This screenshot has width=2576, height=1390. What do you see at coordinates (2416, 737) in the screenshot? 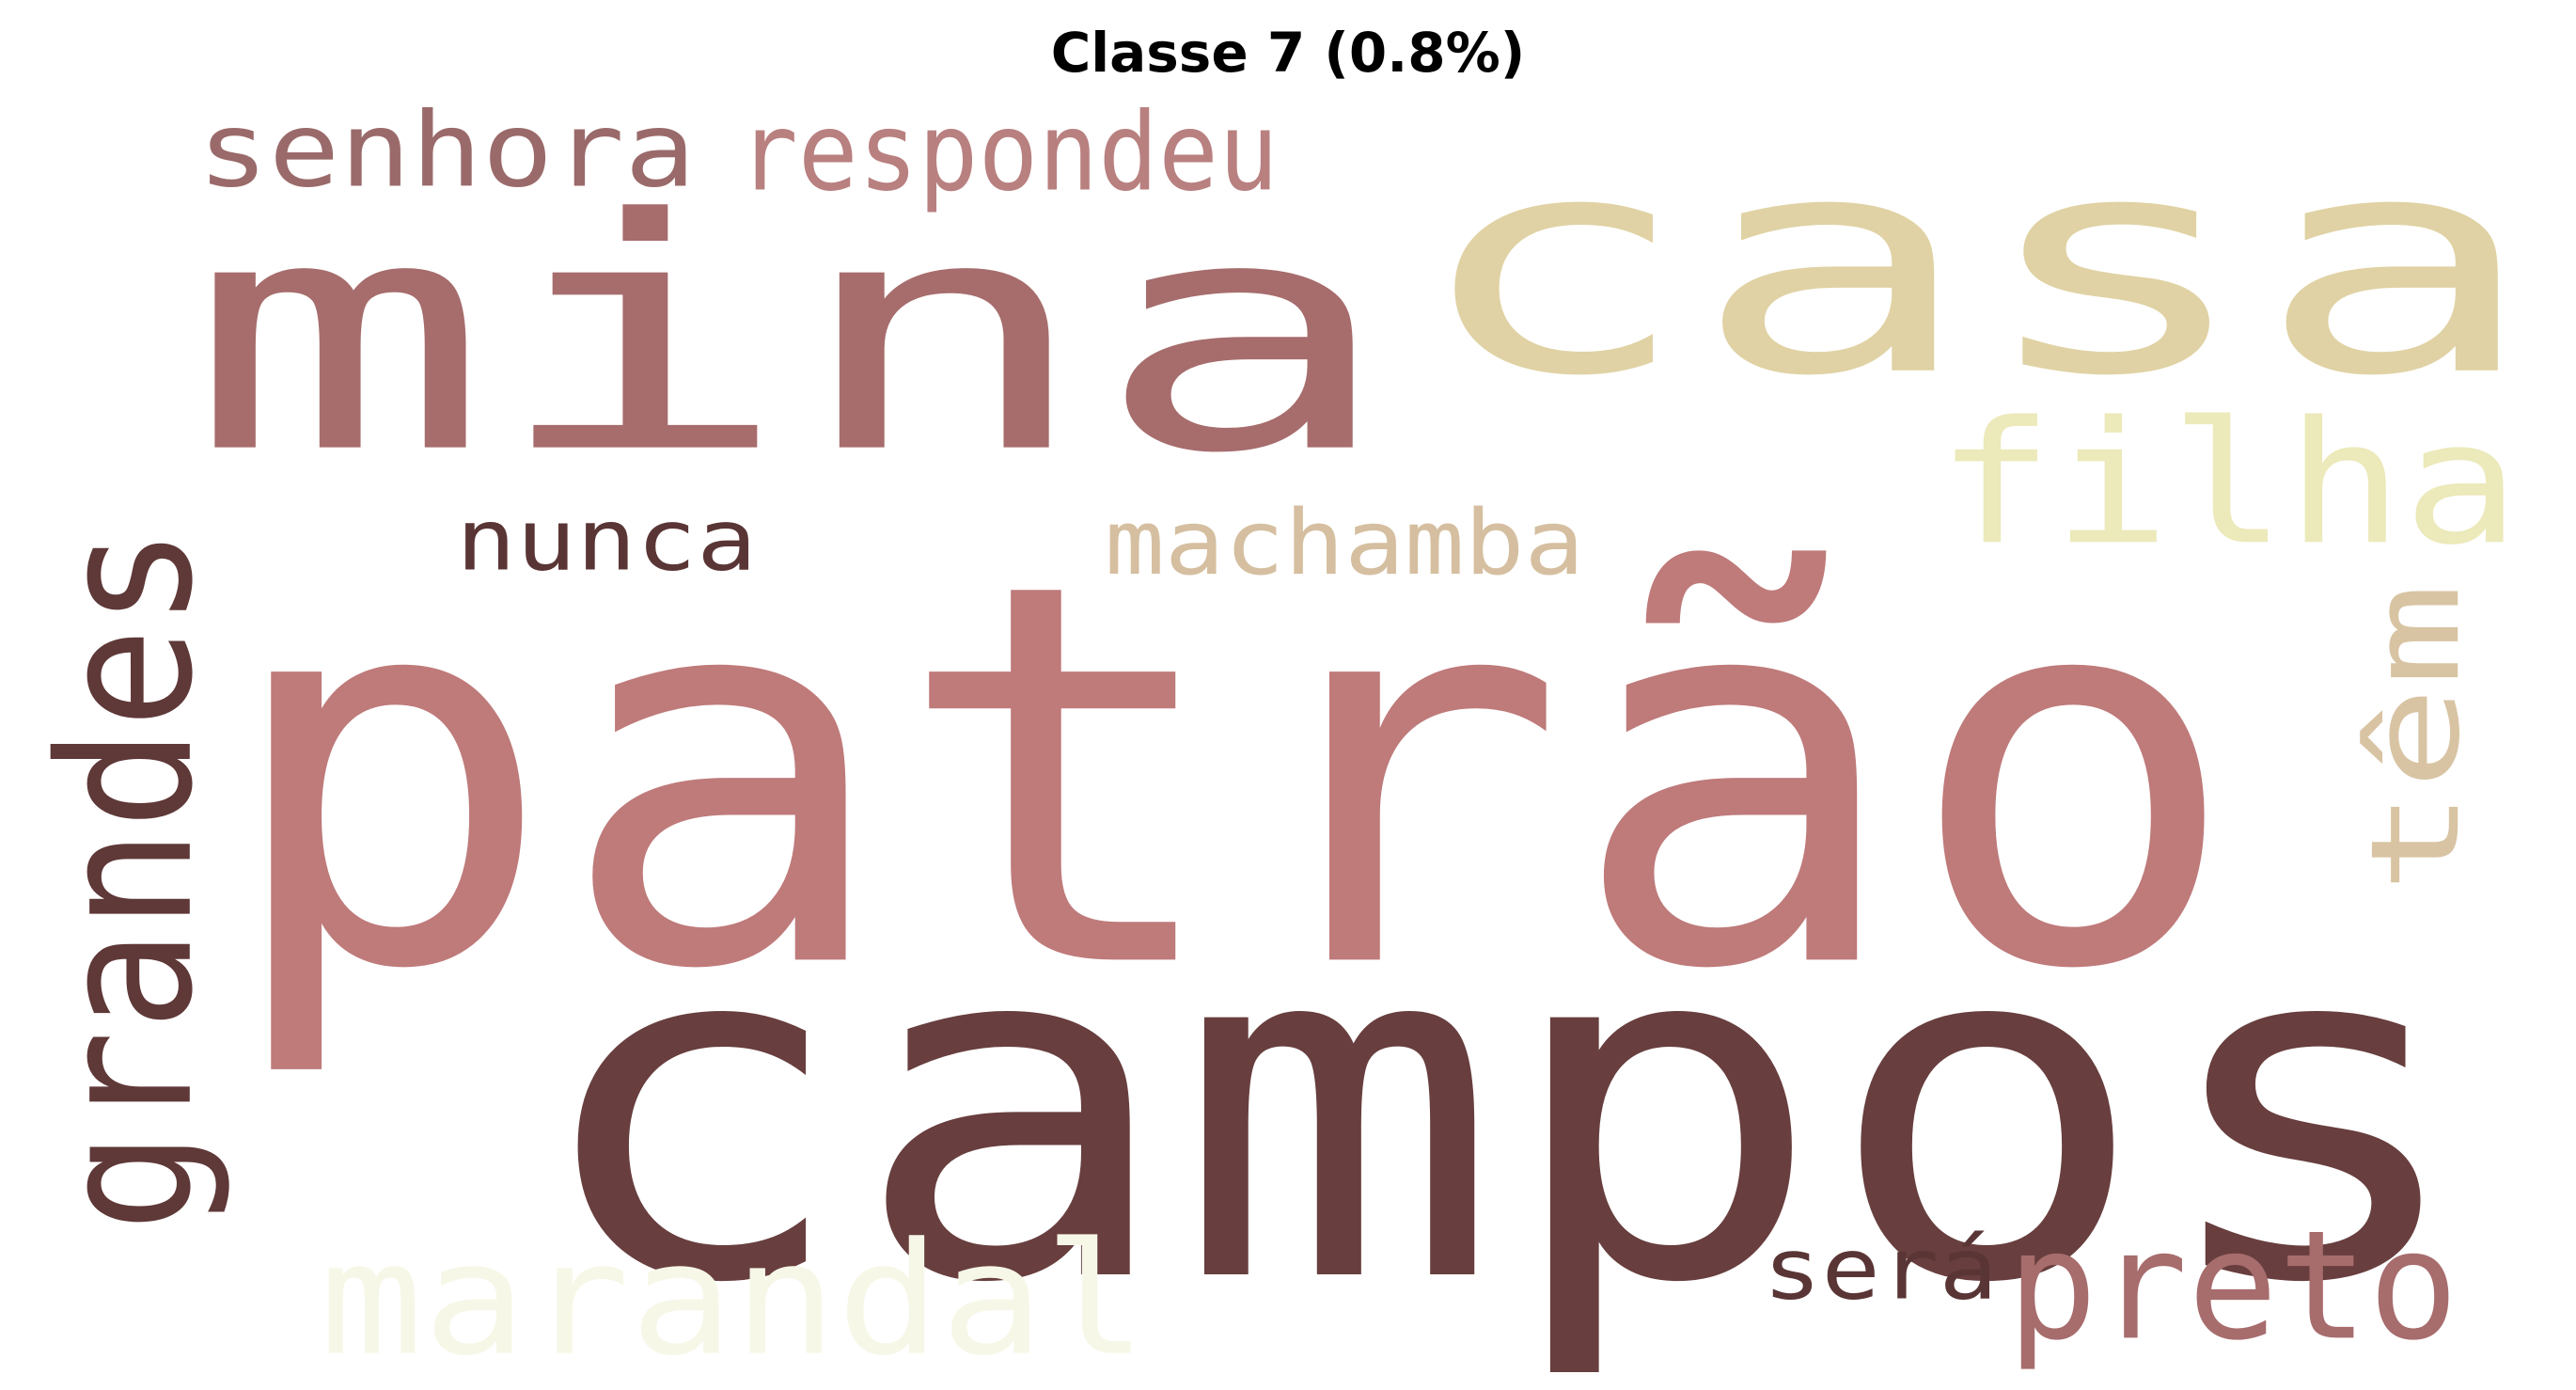
I see `word-tem: têm` at bounding box center [2416, 737].